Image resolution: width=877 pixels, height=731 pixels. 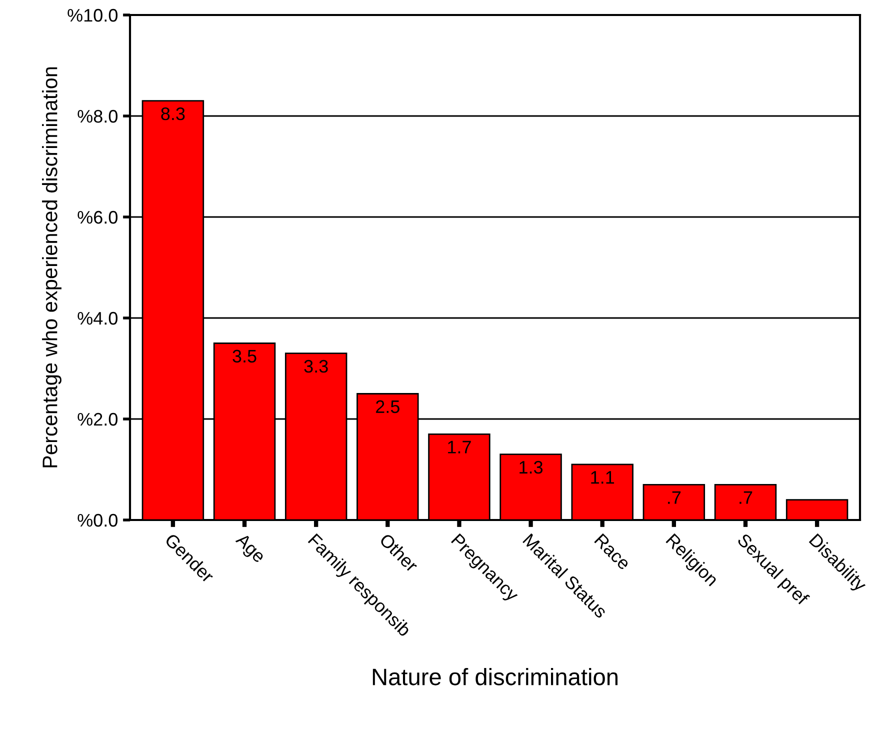 What do you see at coordinates (93, 15) in the screenshot?
I see `y-tick-label: %10.0` at bounding box center [93, 15].